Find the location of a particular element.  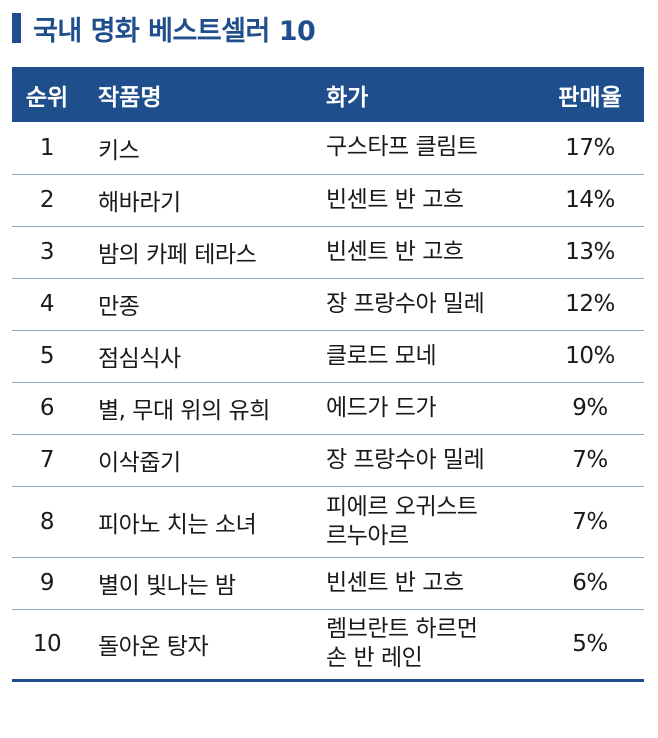

rank-cell: 8 is located at coordinates (47, 522).